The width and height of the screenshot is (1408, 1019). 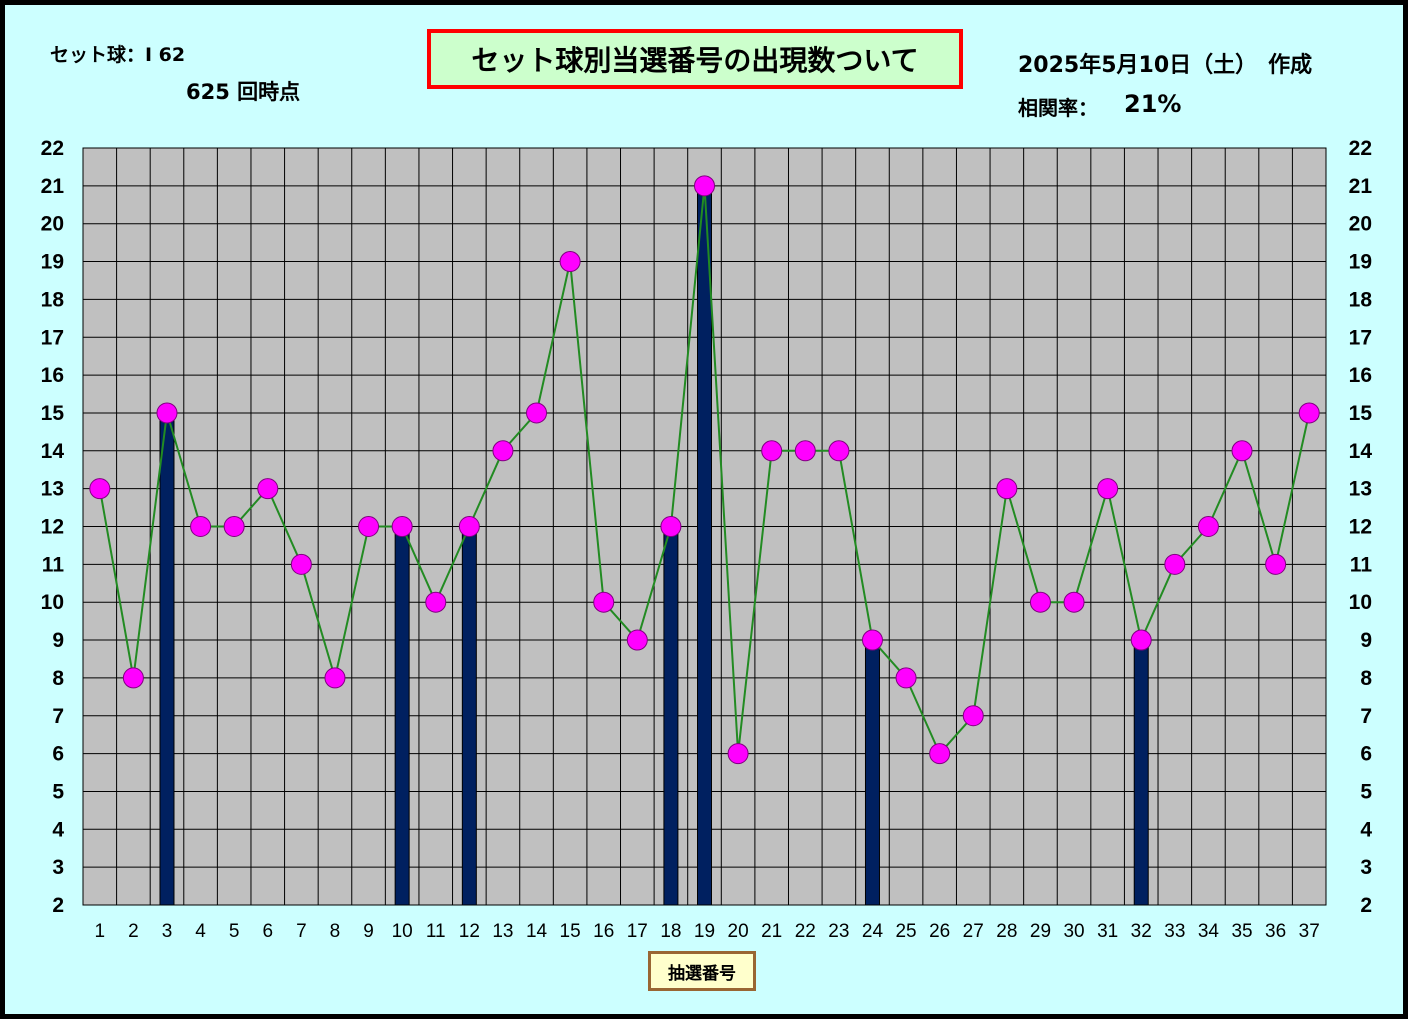 I want to click on y-tick-label-right: 19, so click(x=1360, y=262).